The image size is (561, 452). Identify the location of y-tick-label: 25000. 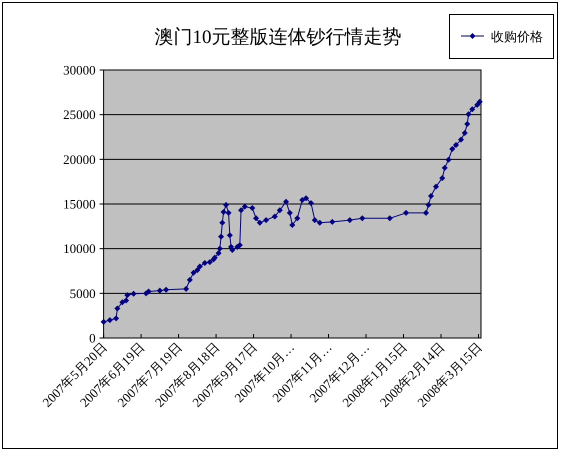
(79, 114).